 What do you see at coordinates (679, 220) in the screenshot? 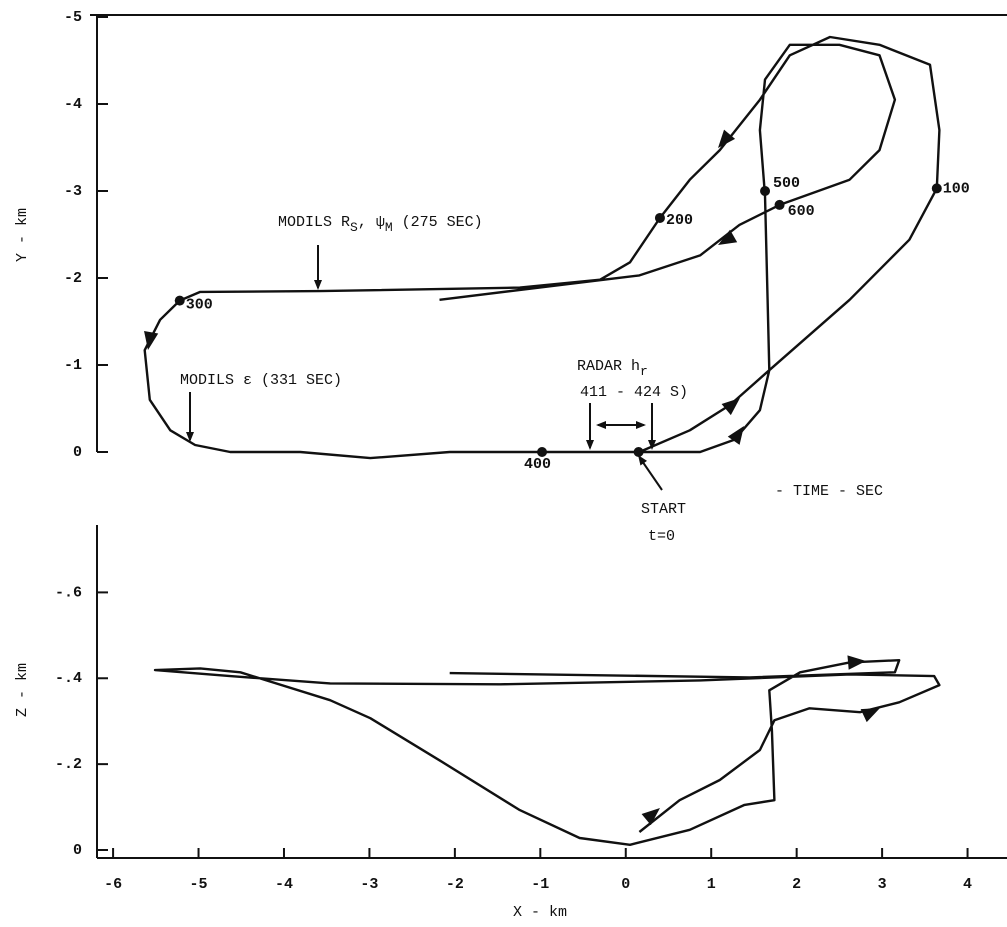
I see `time-label: 200` at bounding box center [679, 220].